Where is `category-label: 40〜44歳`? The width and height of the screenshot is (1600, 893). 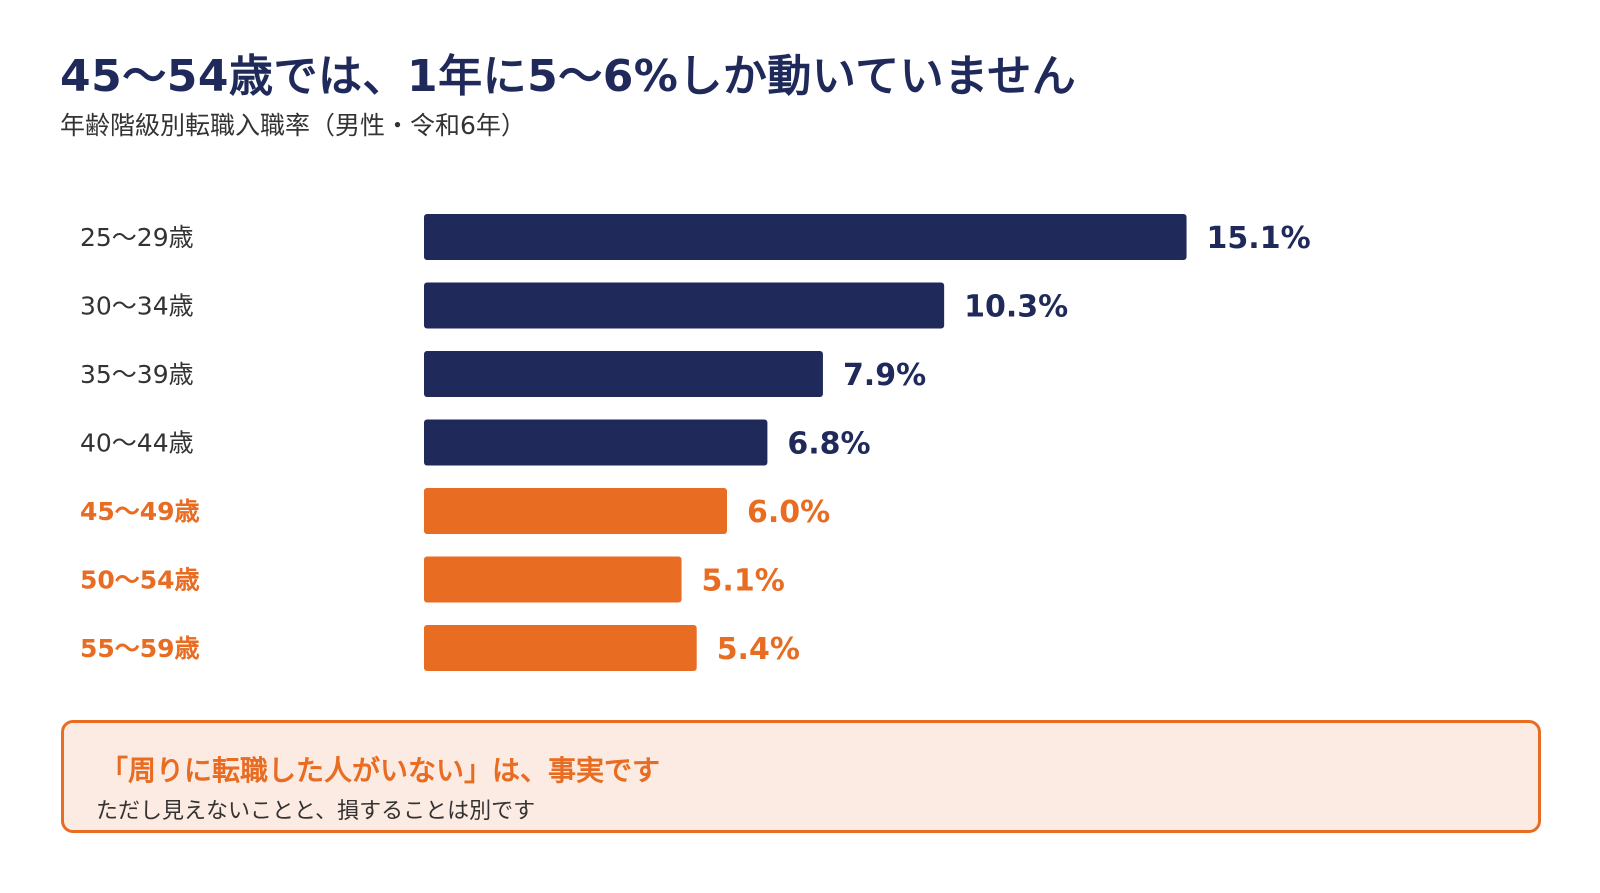 category-label: 40〜44歳 is located at coordinates (137, 443).